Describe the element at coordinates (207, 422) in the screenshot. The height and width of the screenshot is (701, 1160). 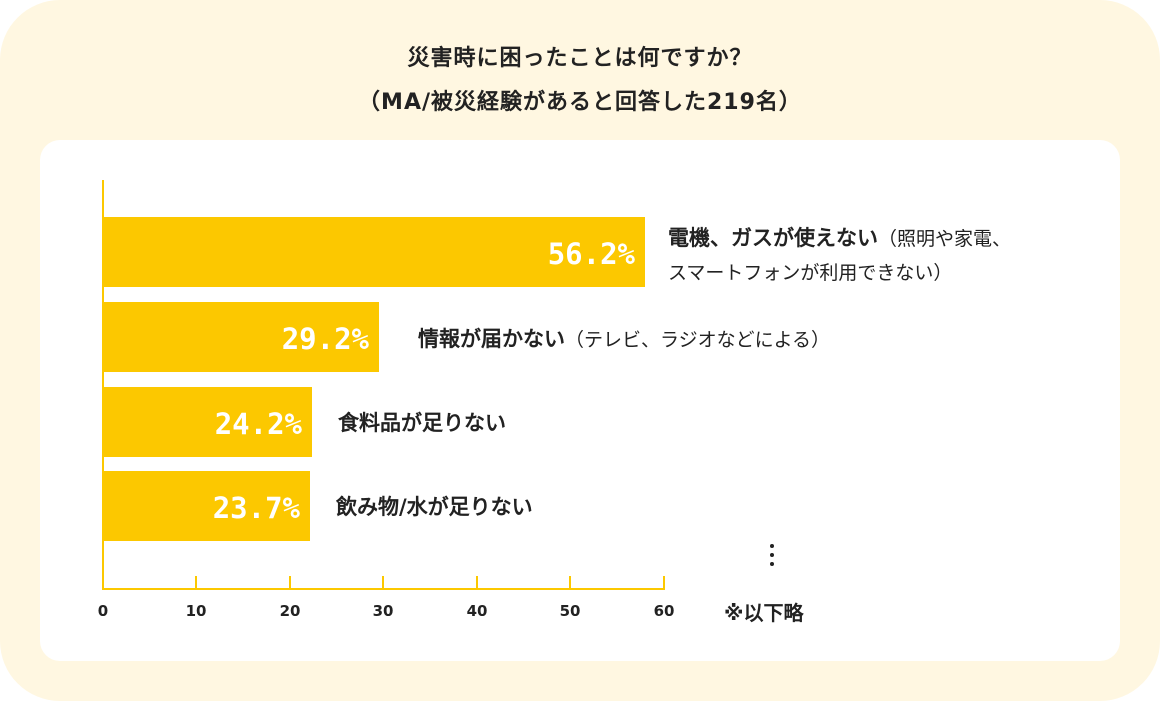
I see `bar-food: 24.2%` at that location.